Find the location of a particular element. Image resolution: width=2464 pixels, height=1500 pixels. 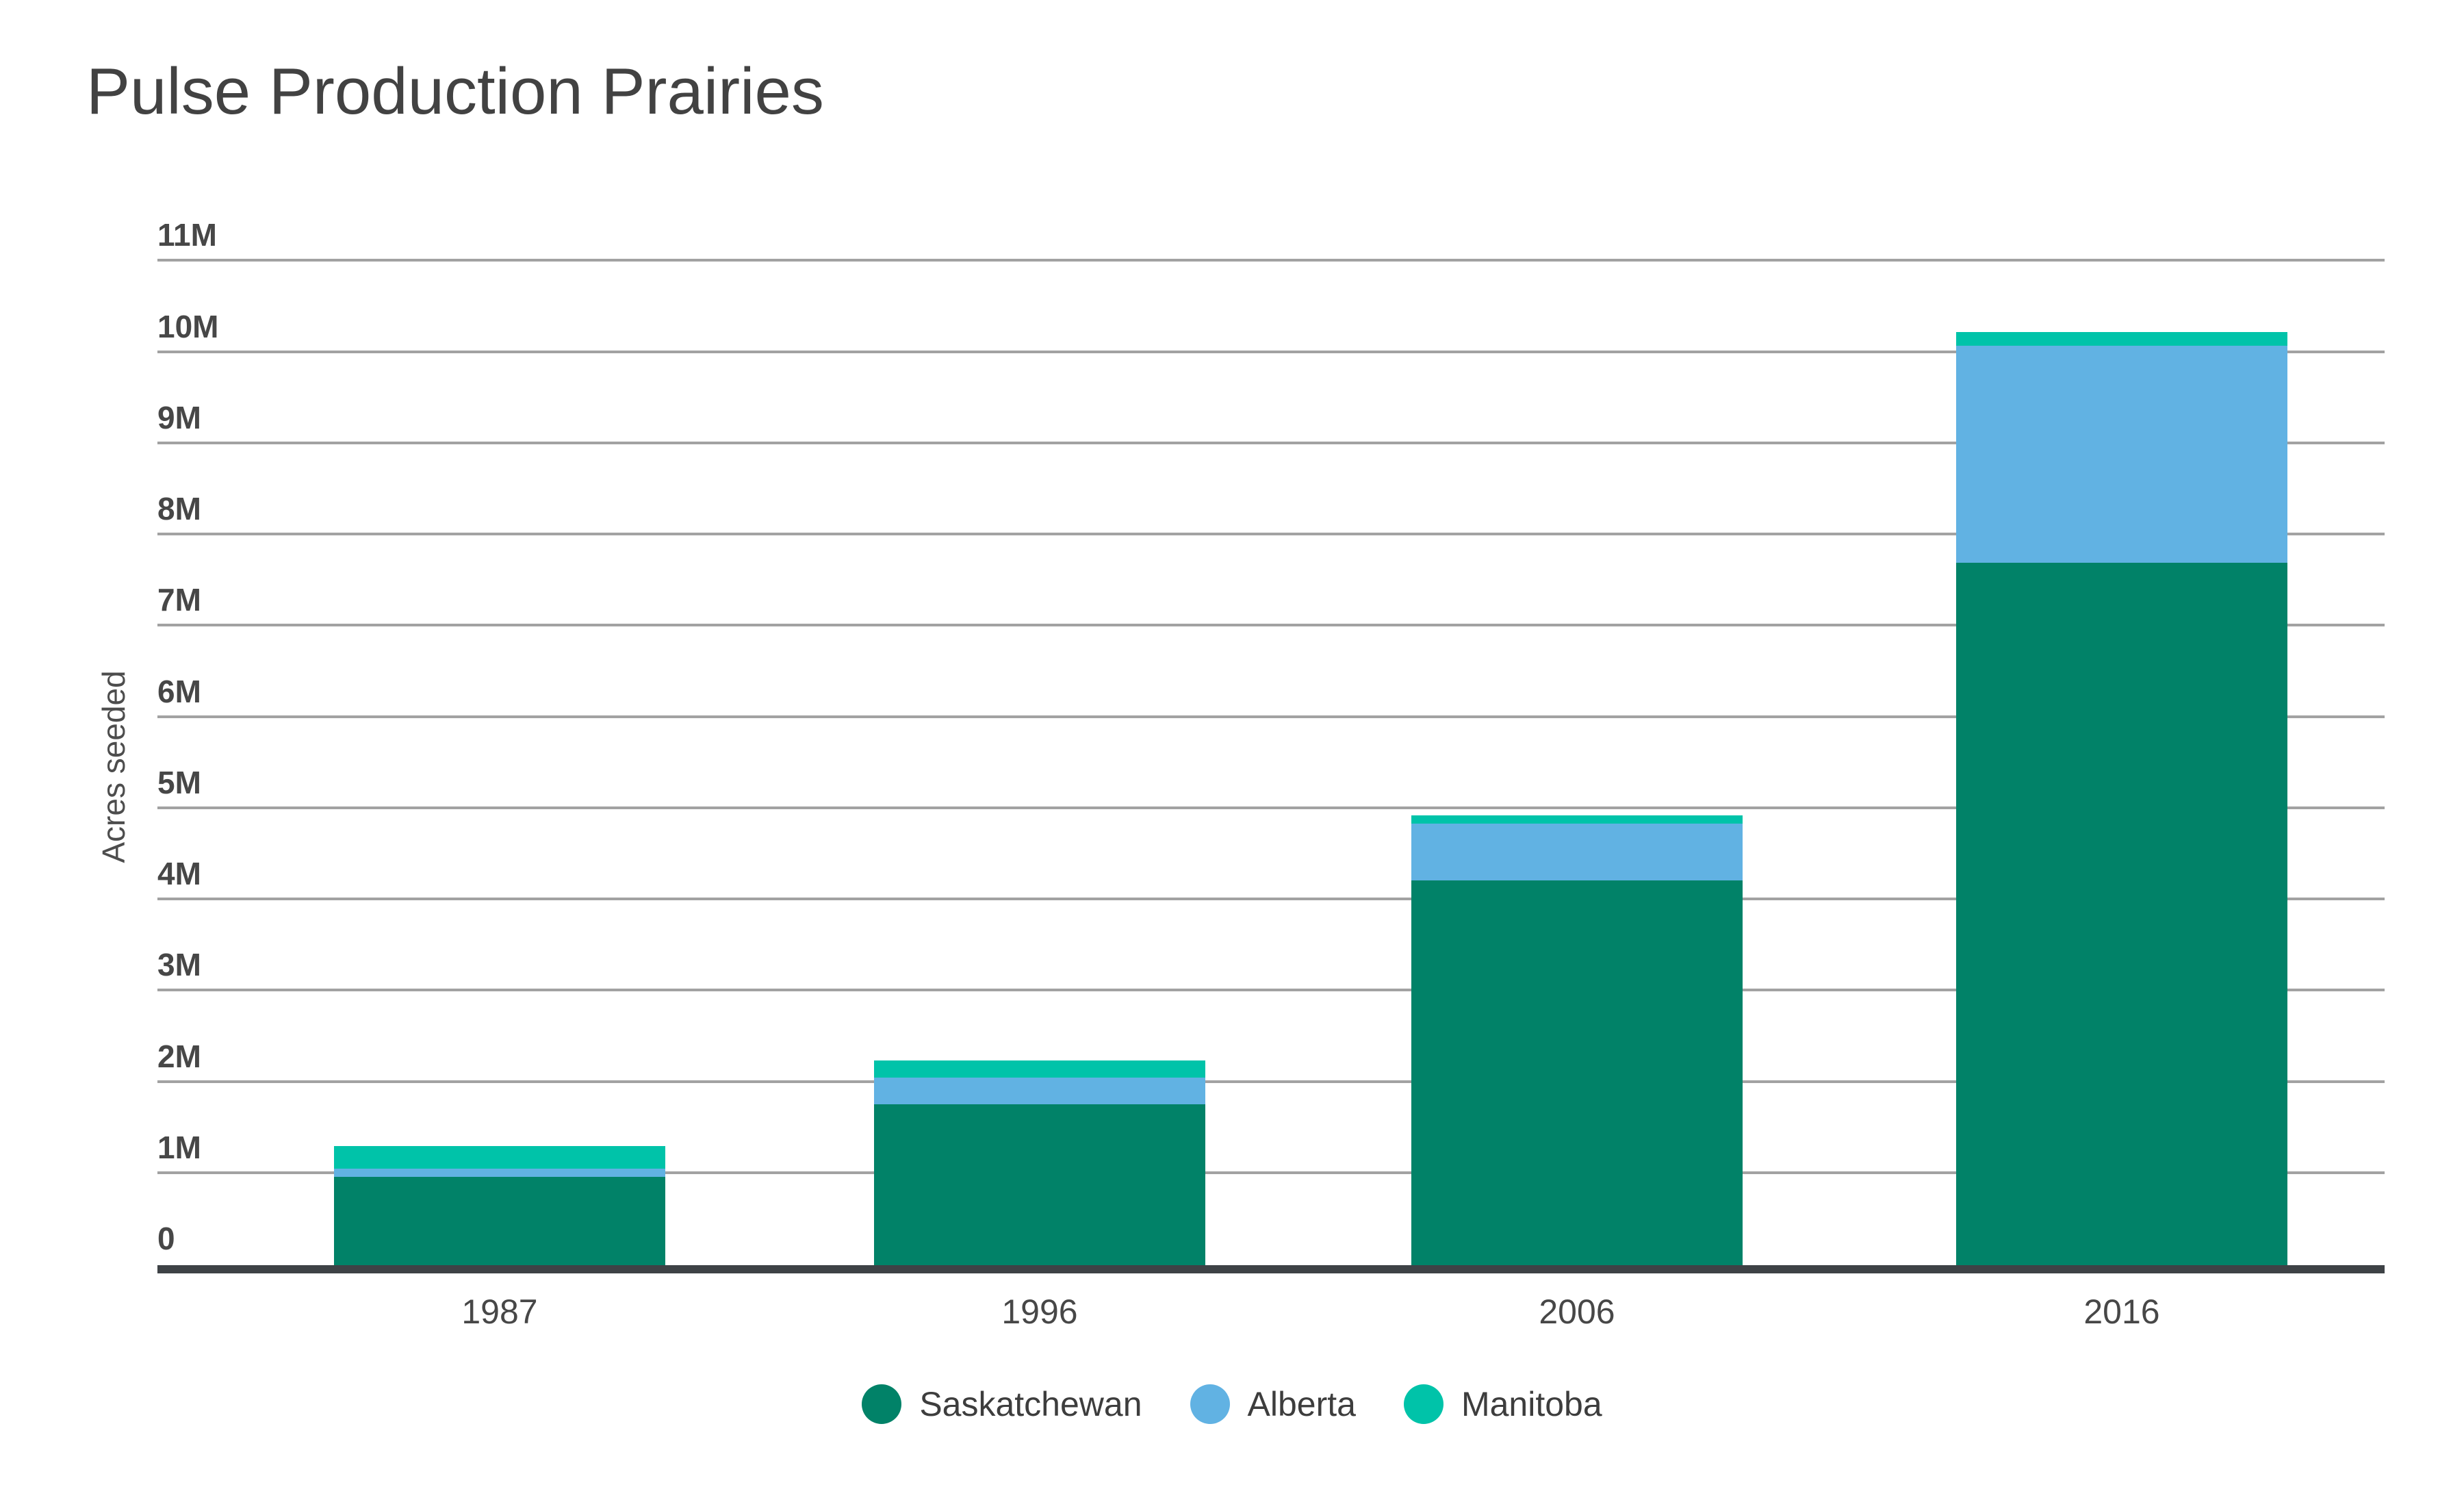

x-tick-label-2006: 2006 is located at coordinates (1577, 1312).